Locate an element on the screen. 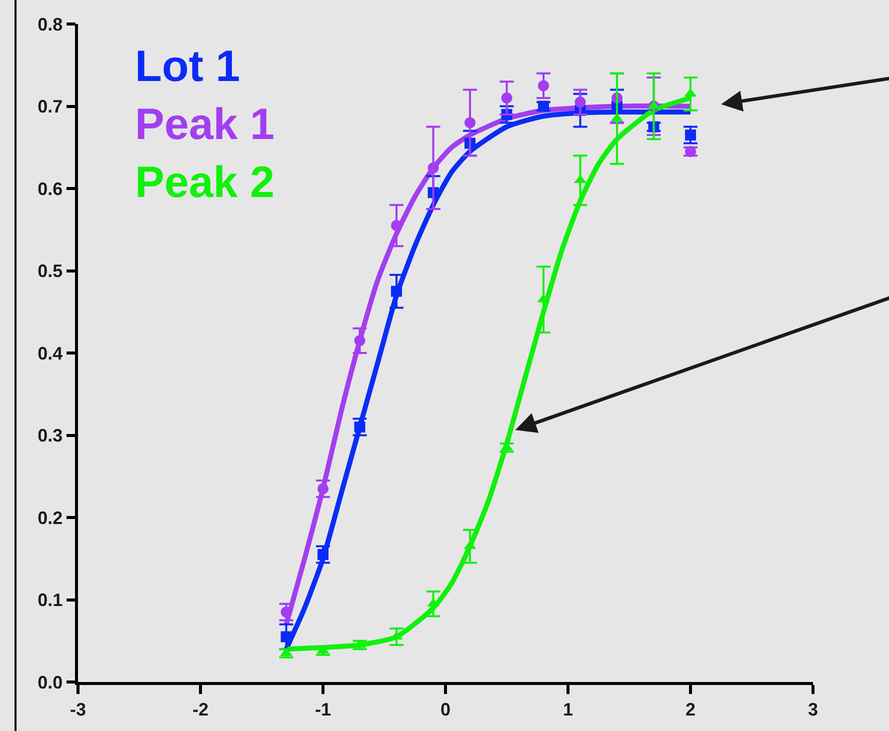 Image resolution: width=889 pixels, height=731 pixels. text: Lot 1 is located at coordinates (187, 66).